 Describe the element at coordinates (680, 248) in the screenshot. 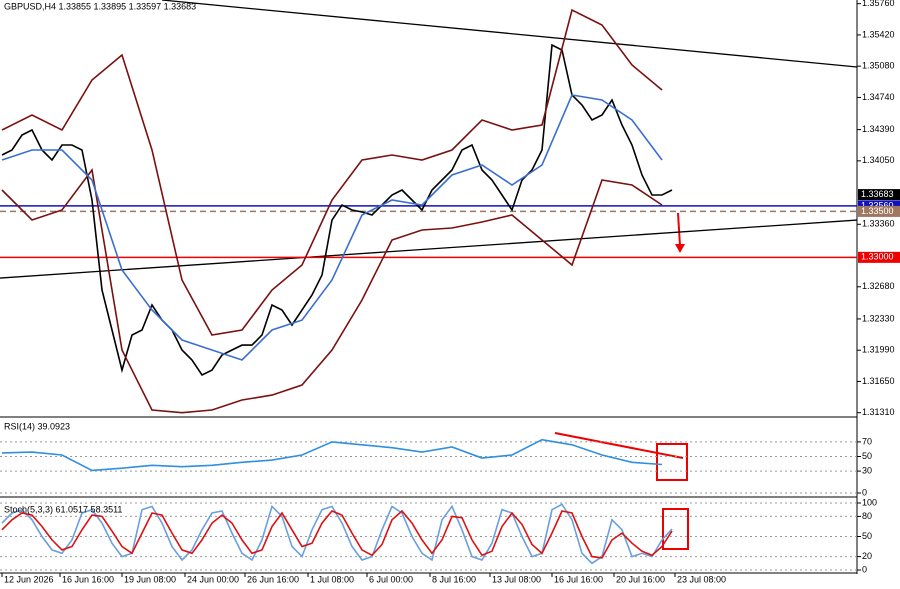

I see `arrow-head` at that location.